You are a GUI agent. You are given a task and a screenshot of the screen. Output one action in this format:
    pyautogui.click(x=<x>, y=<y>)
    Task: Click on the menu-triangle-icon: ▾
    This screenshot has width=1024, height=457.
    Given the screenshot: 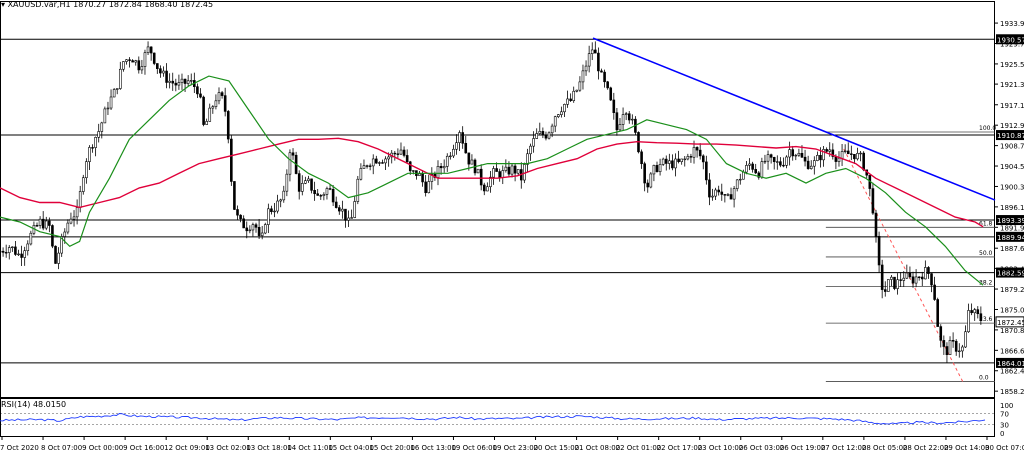 What is the action you would take?
    pyautogui.click(x=3, y=4)
    